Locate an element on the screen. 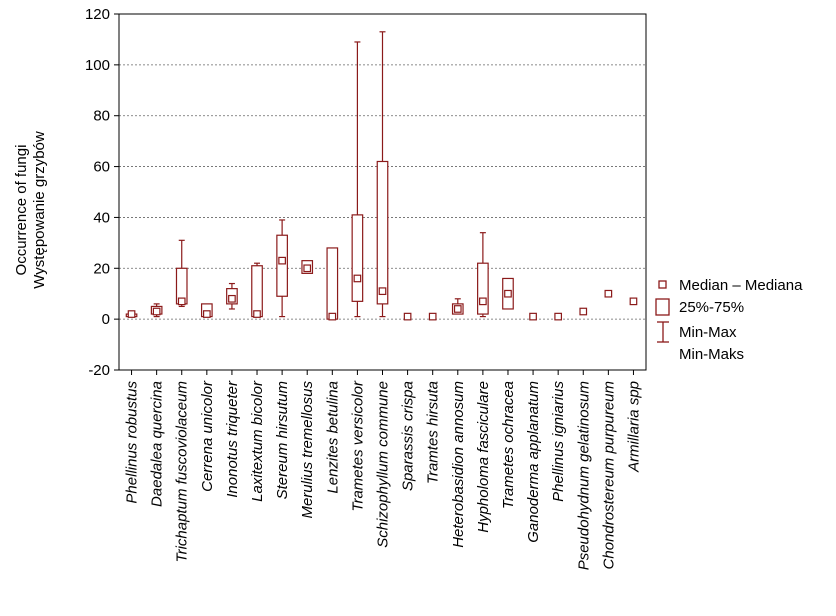 Image resolution: width=836 pixels, height=616 pixels. legend-box-label: 25%-75% is located at coordinates (711, 307).